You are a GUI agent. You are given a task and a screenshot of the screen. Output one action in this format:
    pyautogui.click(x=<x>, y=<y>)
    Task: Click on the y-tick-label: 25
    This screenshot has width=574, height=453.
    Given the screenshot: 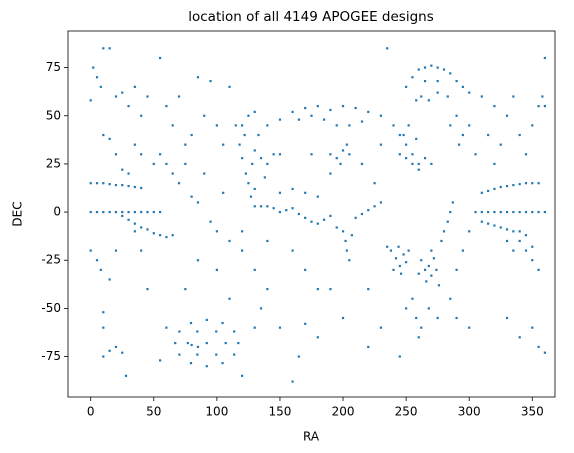 What is the action you would take?
    pyautogui.click(x=53, y=163)
    